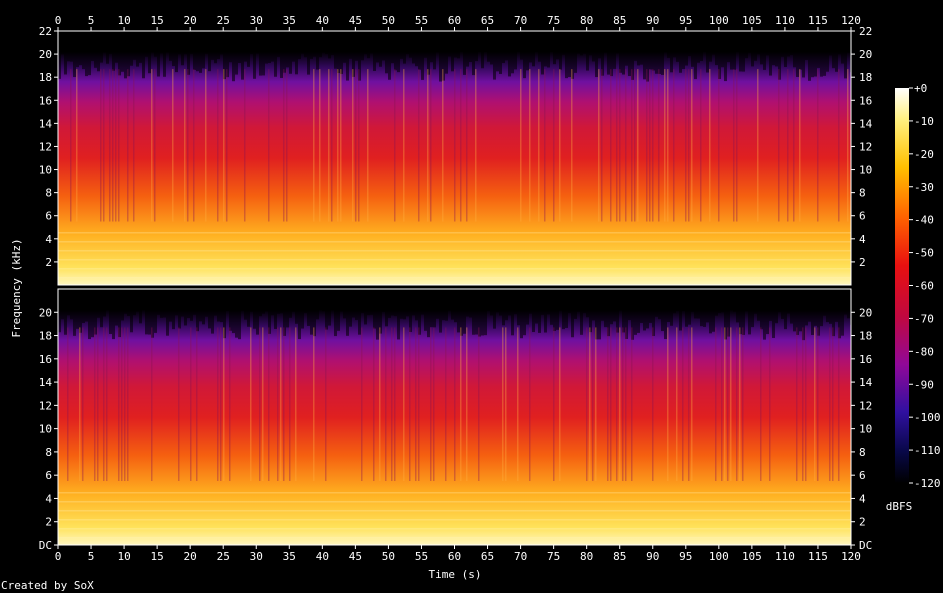 This screenshot has width=943, height=593. I want to click on x-tick-label: 70, so click(520, 556).